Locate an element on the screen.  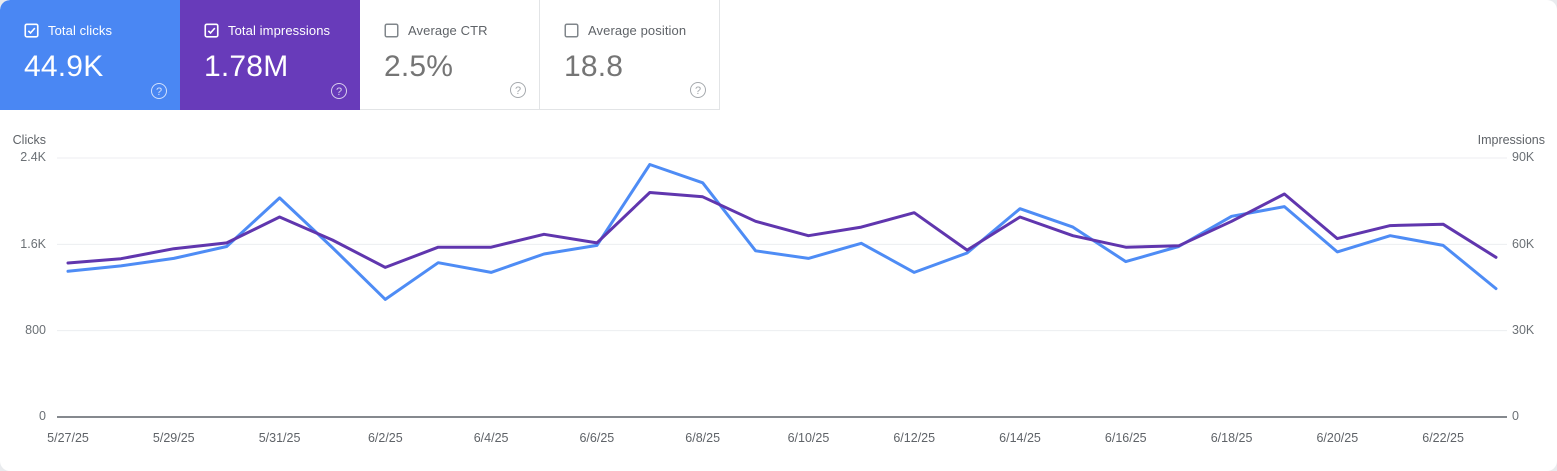
x-axis-label: 6/22/25 is located at coordinates (1443, 438).